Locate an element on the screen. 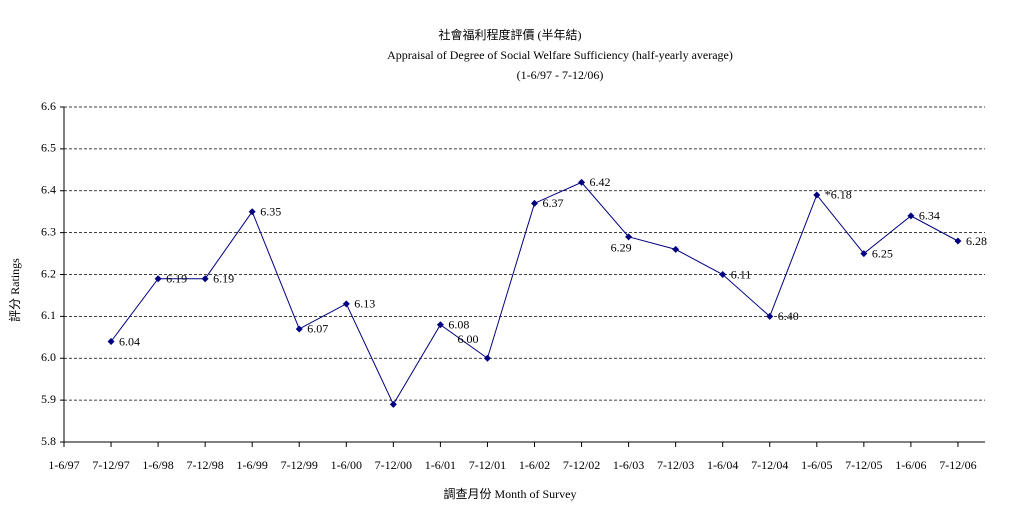 The height and width of the screenshot is (529, 1020). x-tick-label: 1-6/97 is located at coordinates (63, 465).